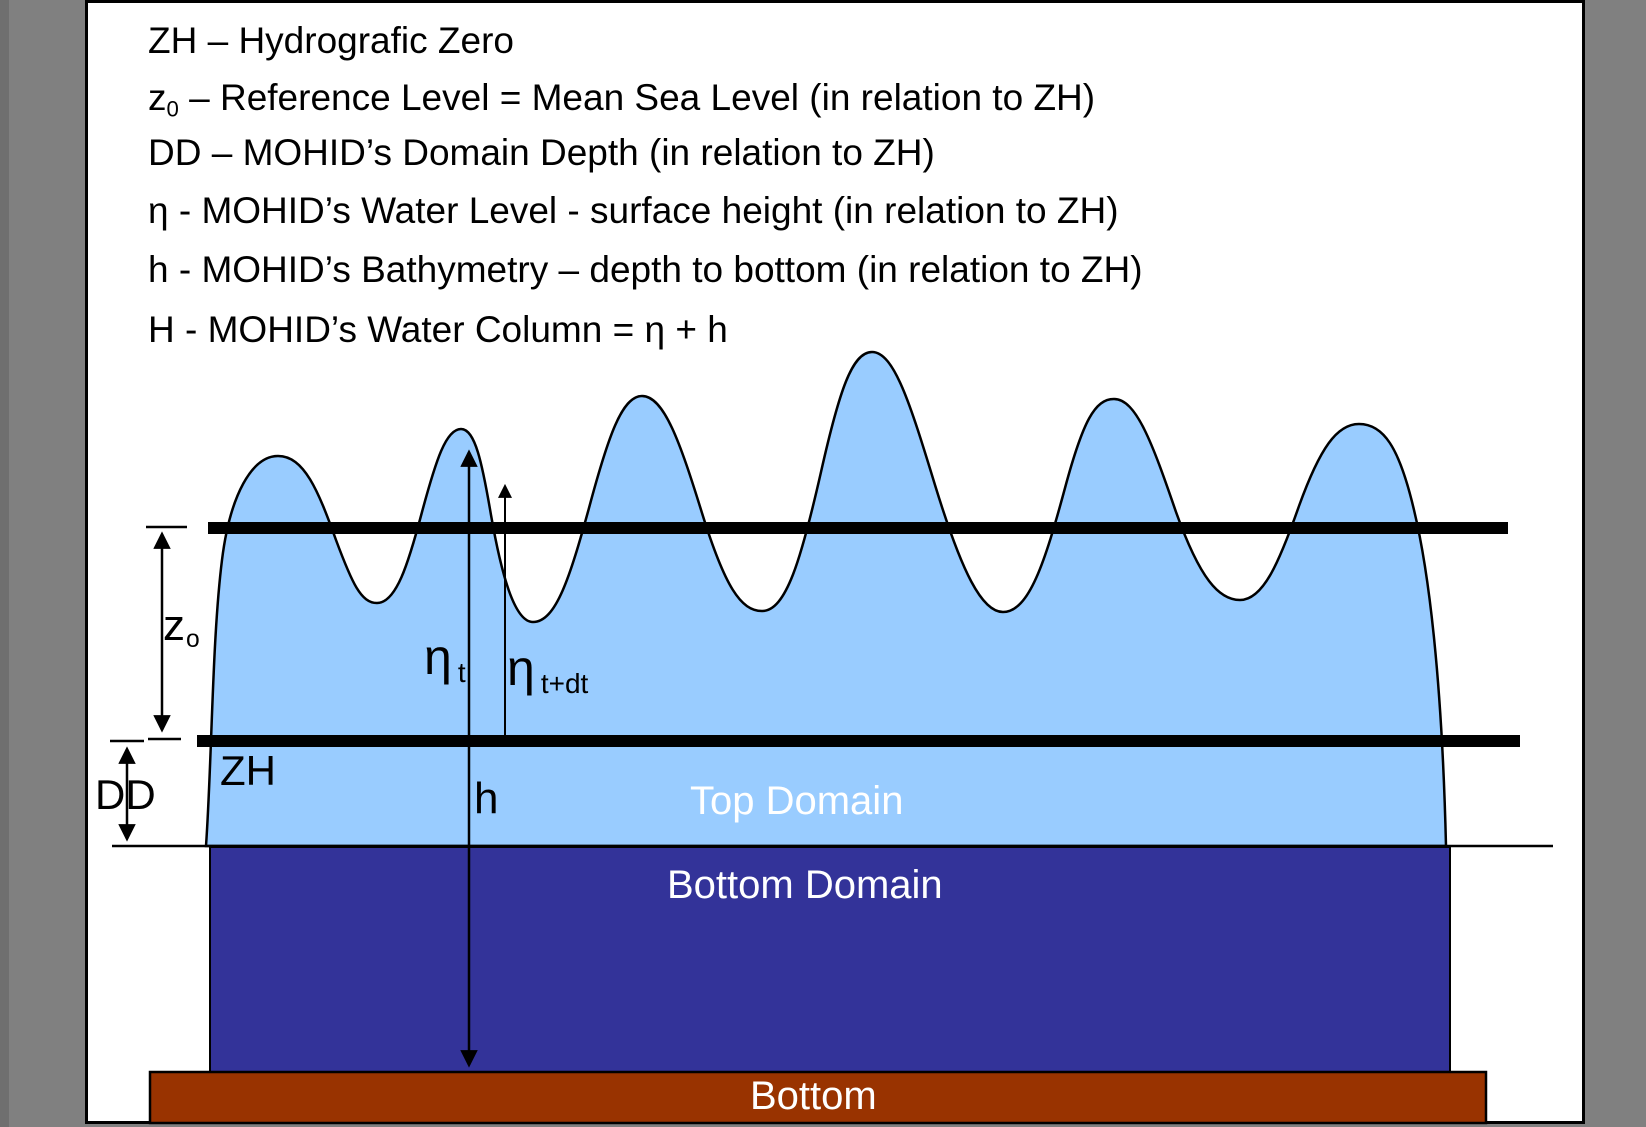 This screenshot has width=1646, height=1127. What do you see at coordinates (438, 657) in the screenshot?
I see `eta-t-base: η` at bounding box center [438, 657].